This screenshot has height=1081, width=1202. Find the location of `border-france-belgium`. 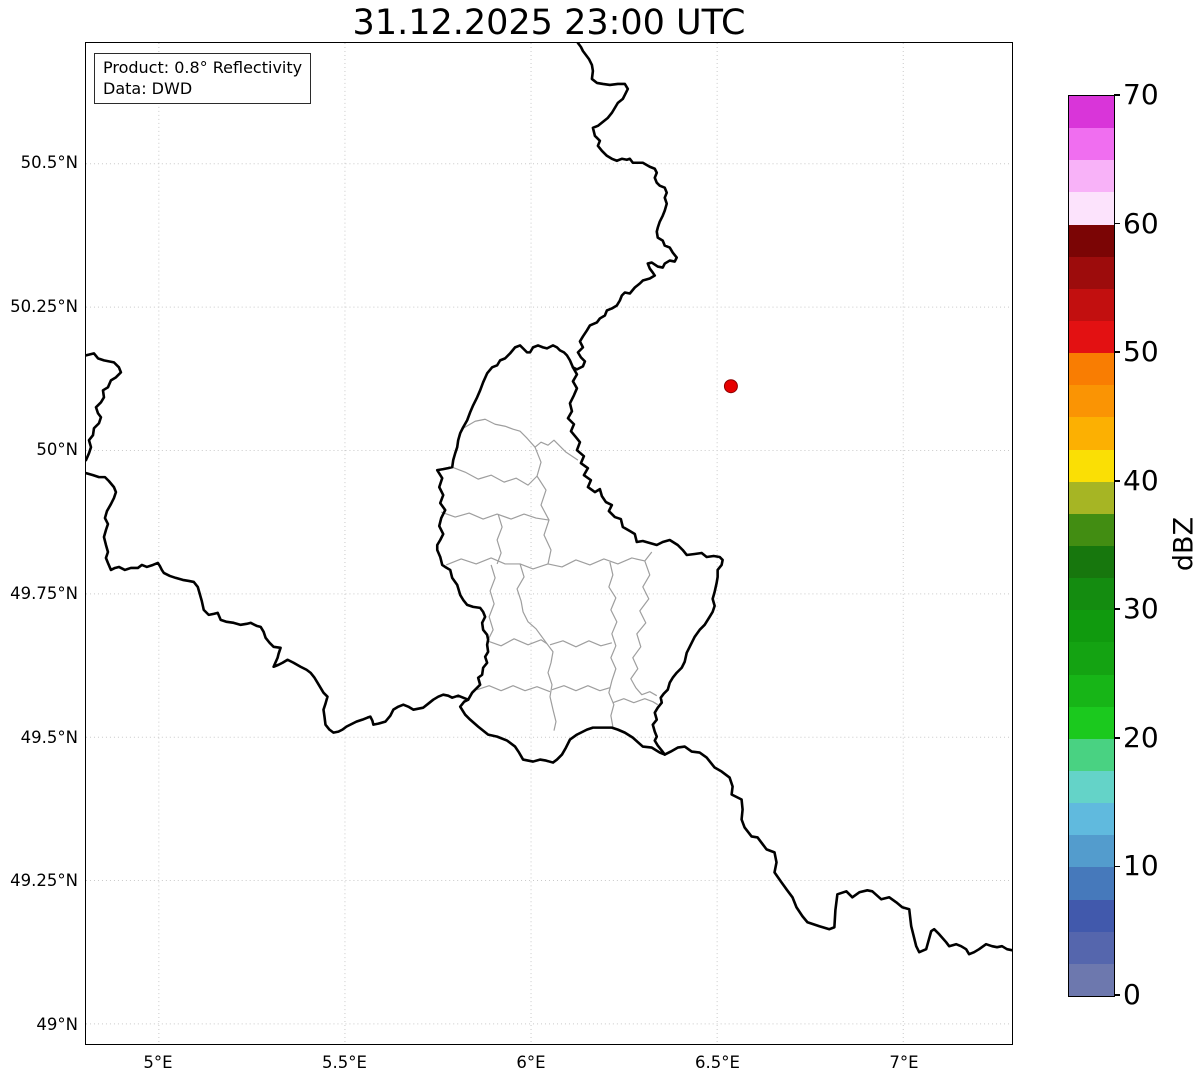

border-france-belgium is located at coordinates (278, 602).